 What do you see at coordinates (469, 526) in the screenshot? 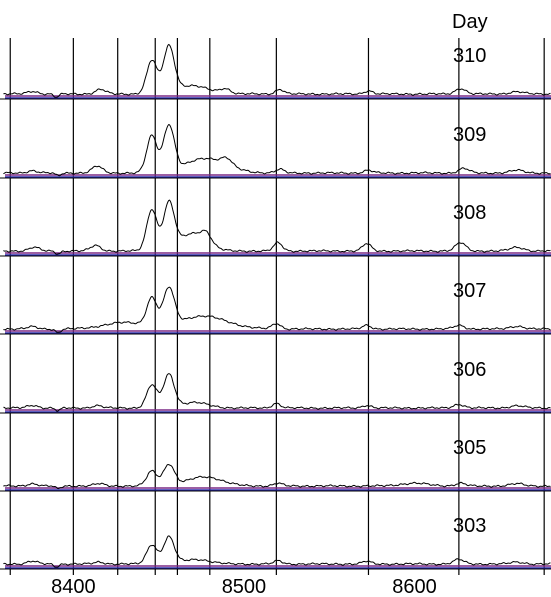
I see `day-label-303: 303` at bounding box center [469, 526].